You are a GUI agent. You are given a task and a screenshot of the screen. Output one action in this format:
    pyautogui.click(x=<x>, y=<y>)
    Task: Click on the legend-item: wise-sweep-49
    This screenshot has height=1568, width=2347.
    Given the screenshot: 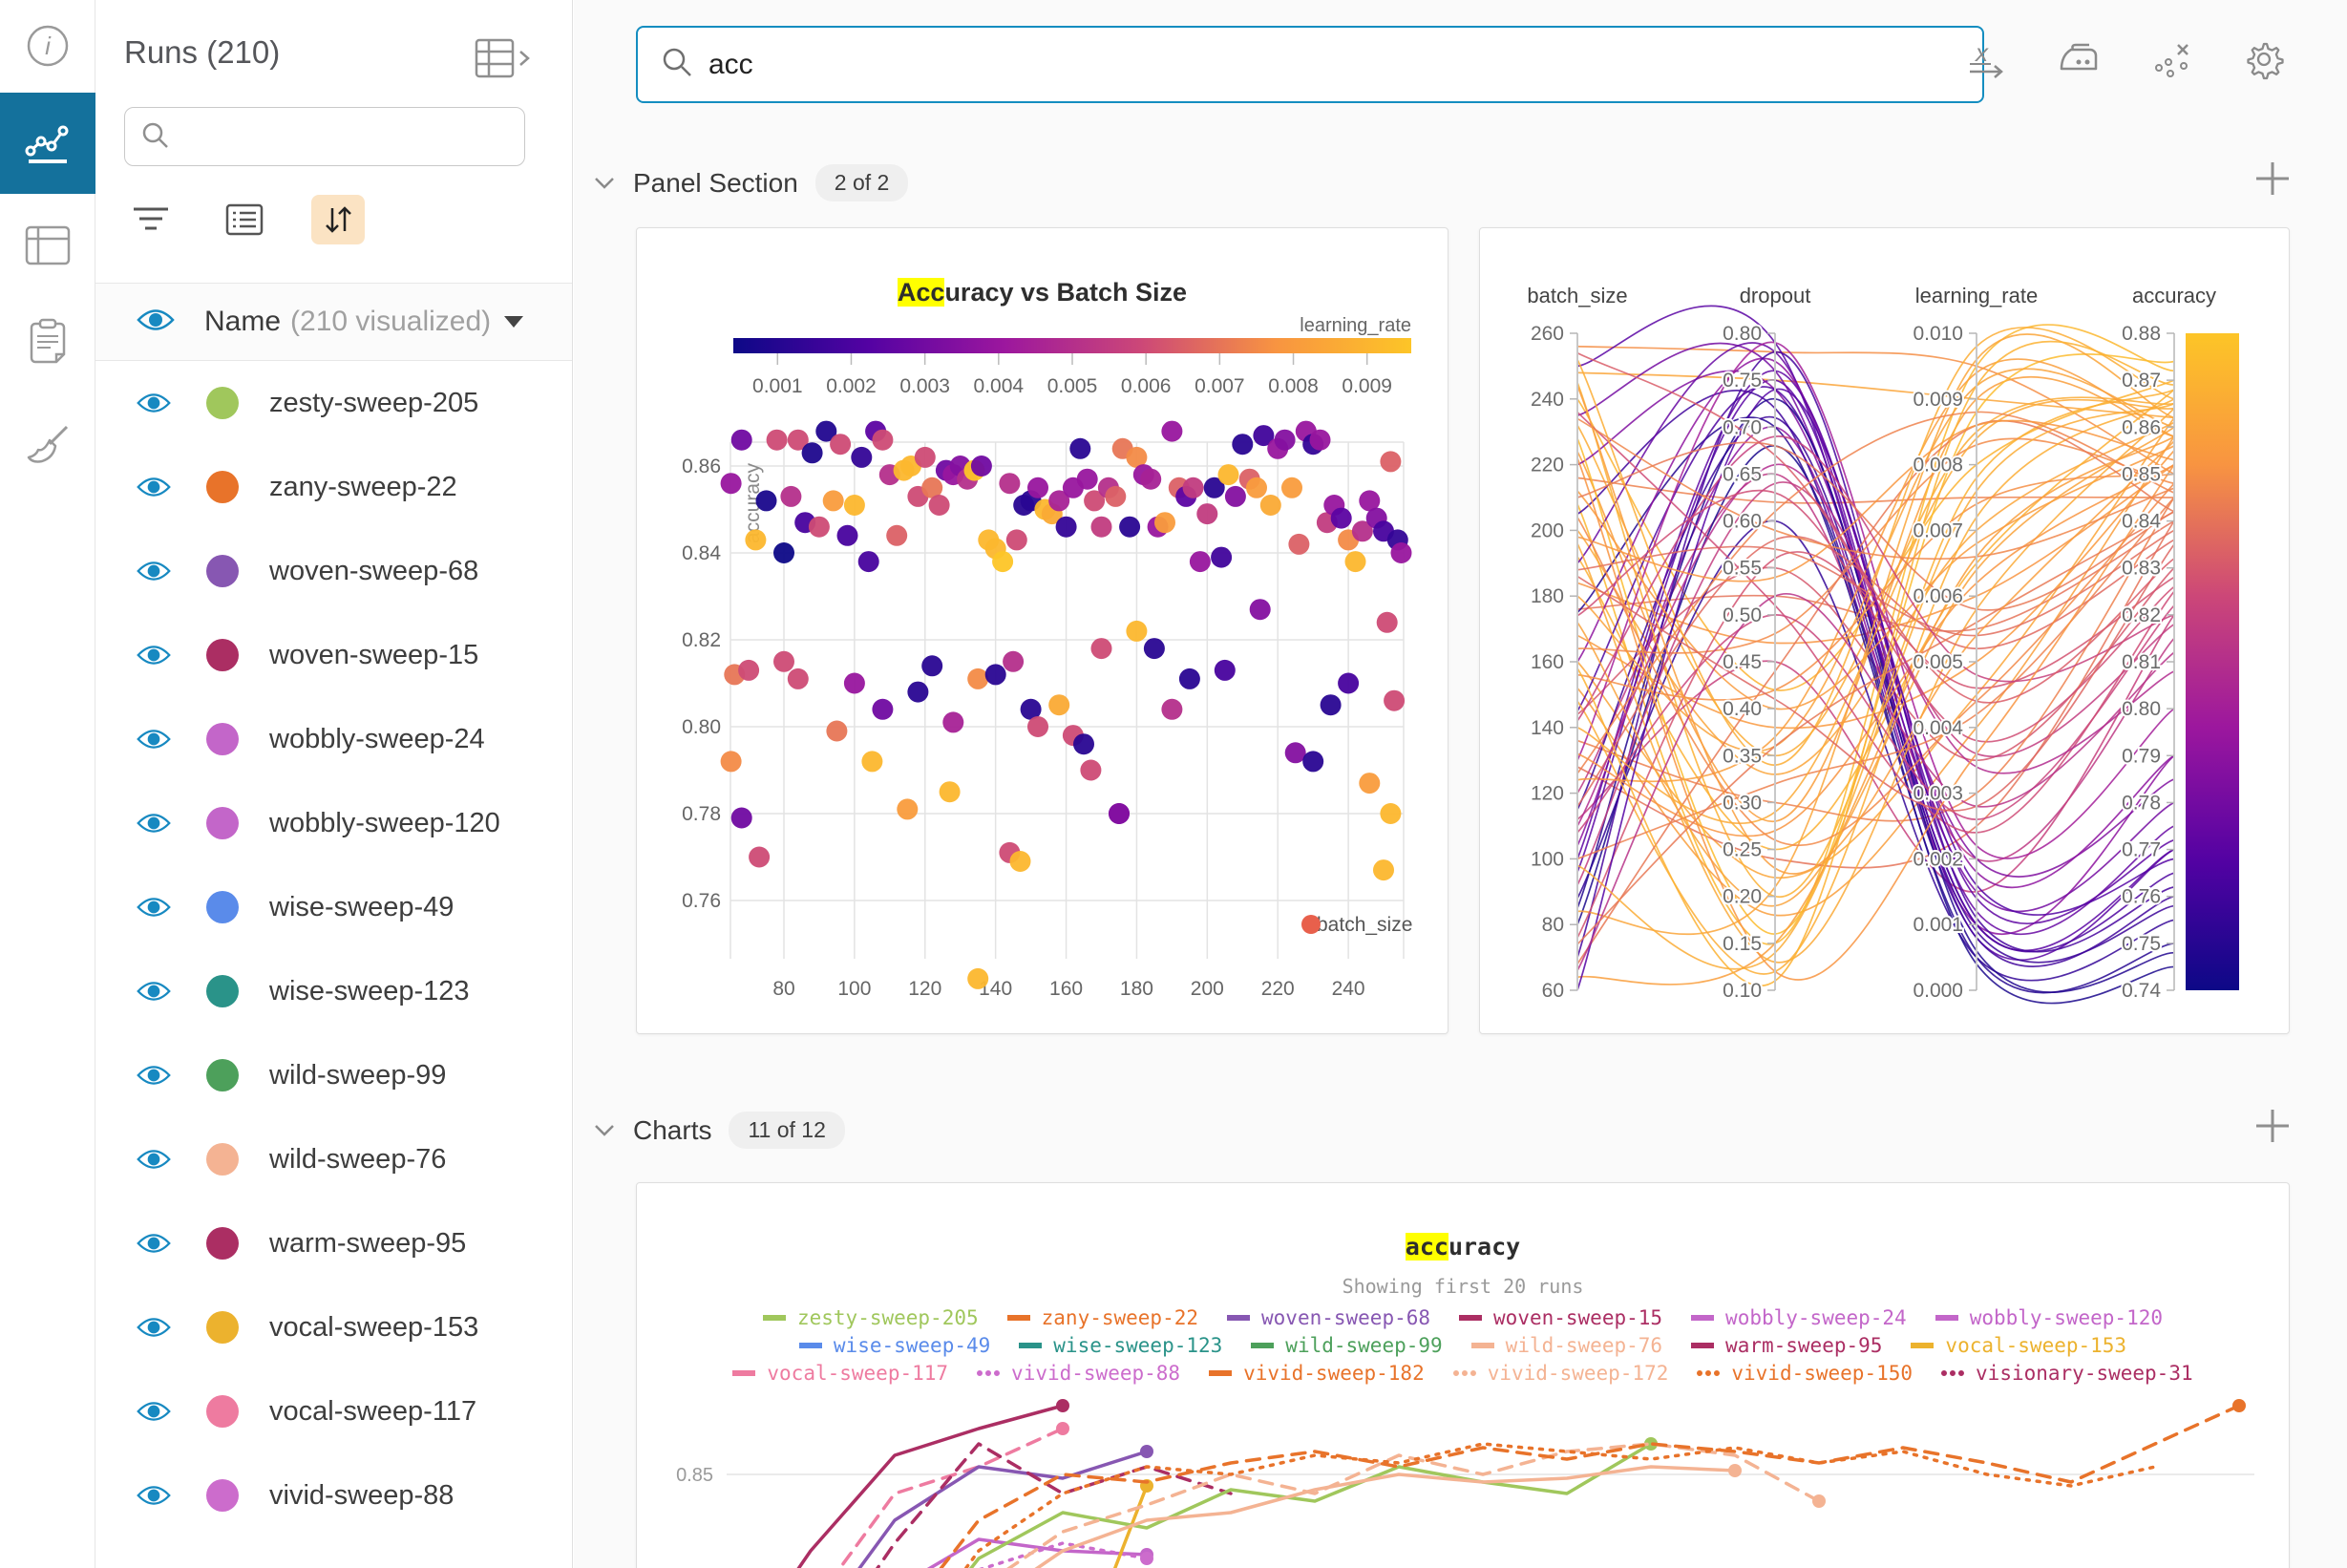 What is the action you would take?
    pyautogui.click(x=894, y=1345)
    